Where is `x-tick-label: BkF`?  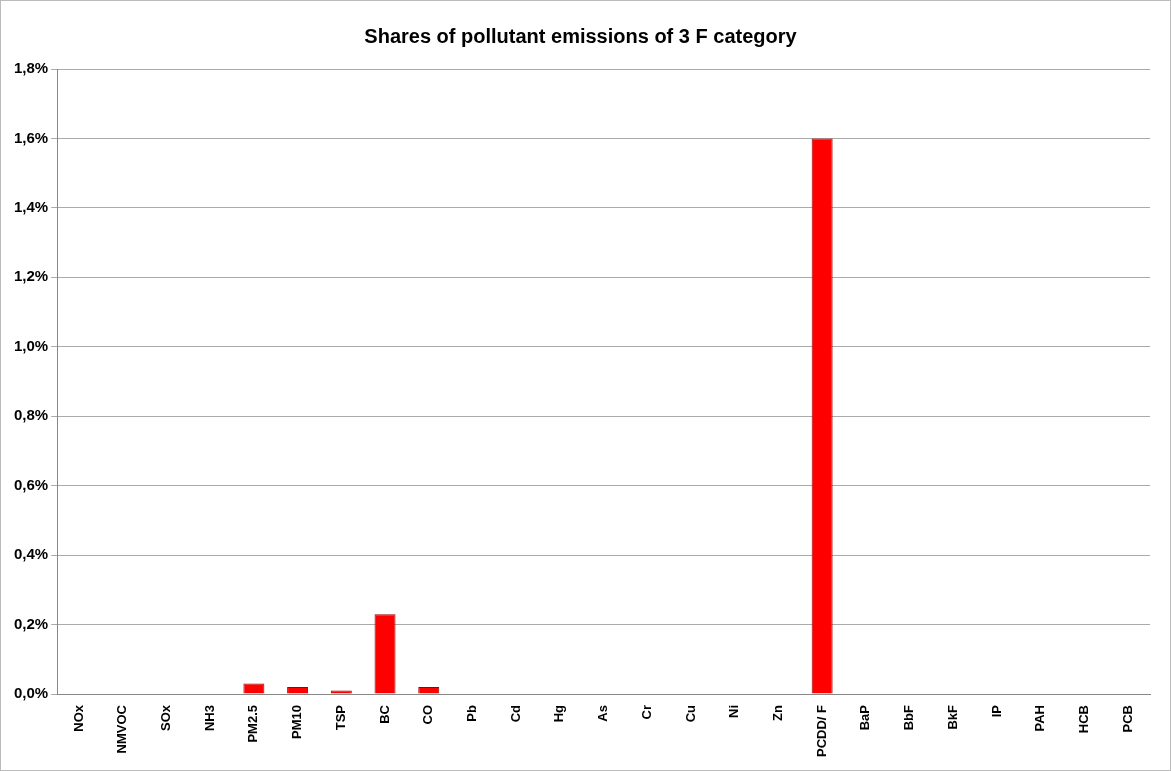
x-tick-label: BkF is located at coordinates (952, 717).